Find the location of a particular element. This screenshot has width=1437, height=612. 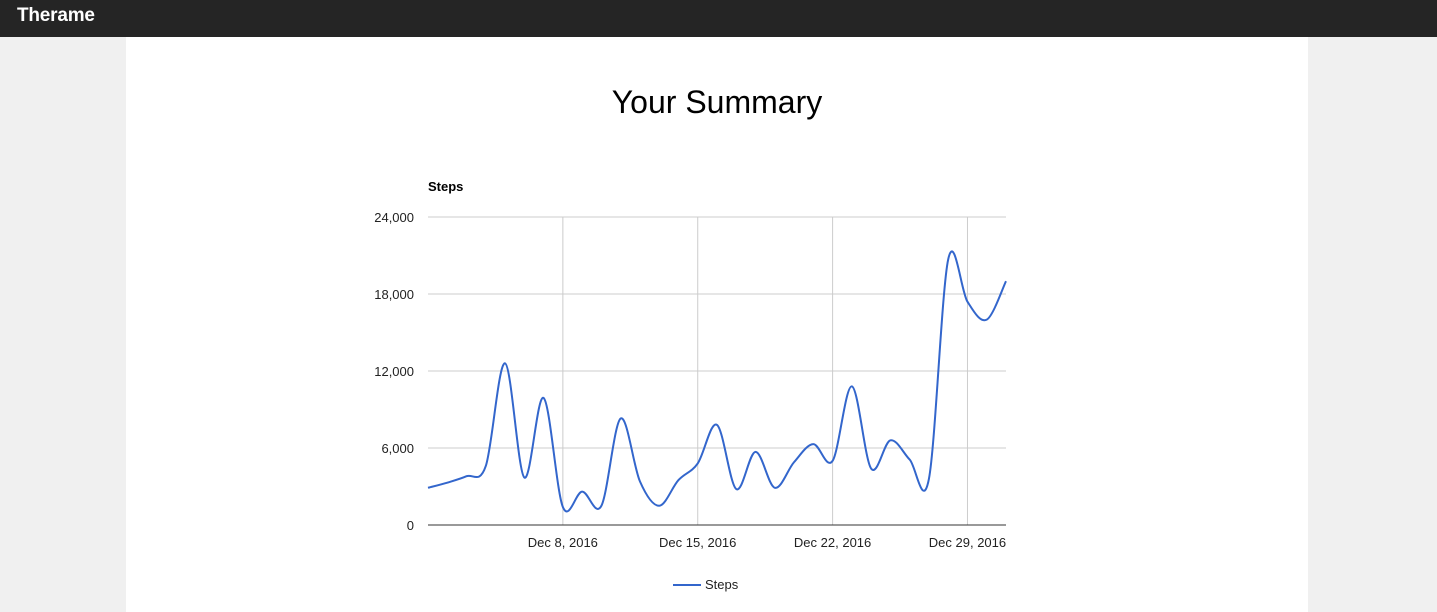

y-tick-label: 18,000 is located at coordinates (394, 294).